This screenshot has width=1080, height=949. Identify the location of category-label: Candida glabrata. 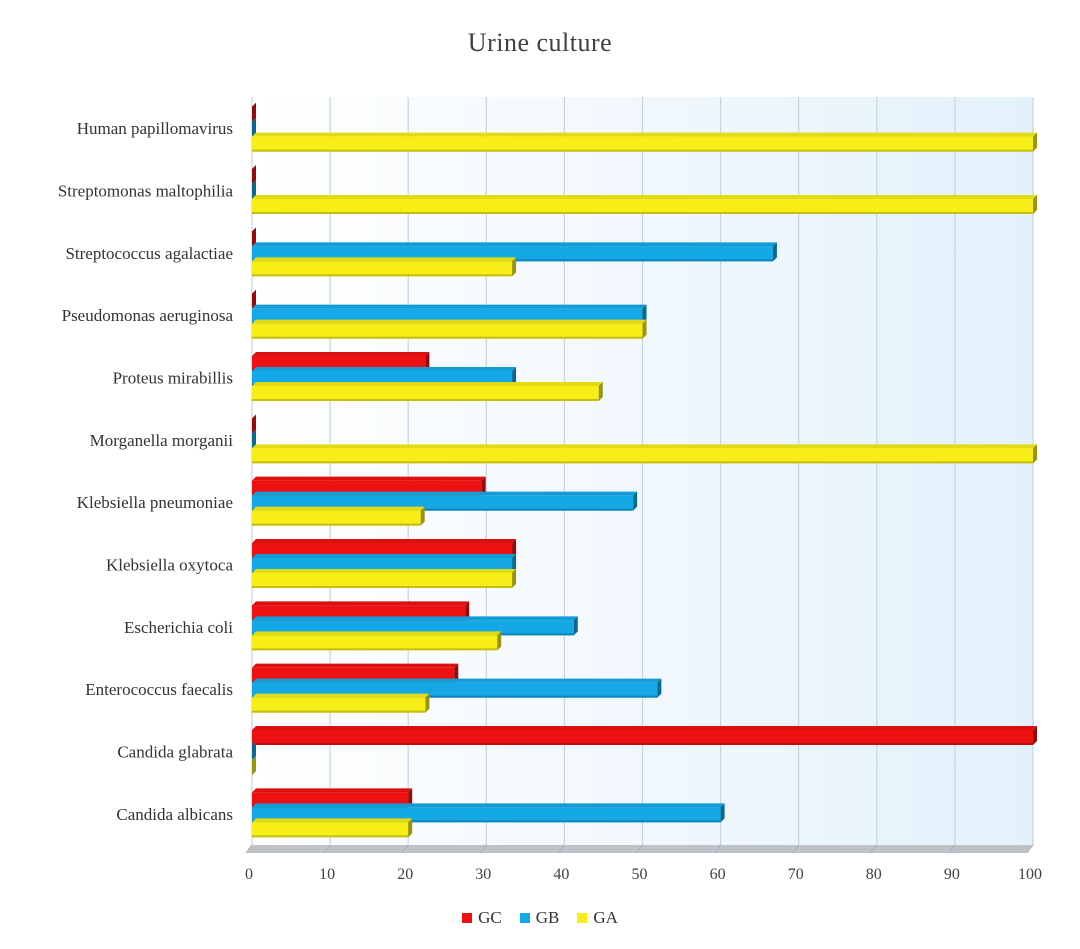
(175, 752).